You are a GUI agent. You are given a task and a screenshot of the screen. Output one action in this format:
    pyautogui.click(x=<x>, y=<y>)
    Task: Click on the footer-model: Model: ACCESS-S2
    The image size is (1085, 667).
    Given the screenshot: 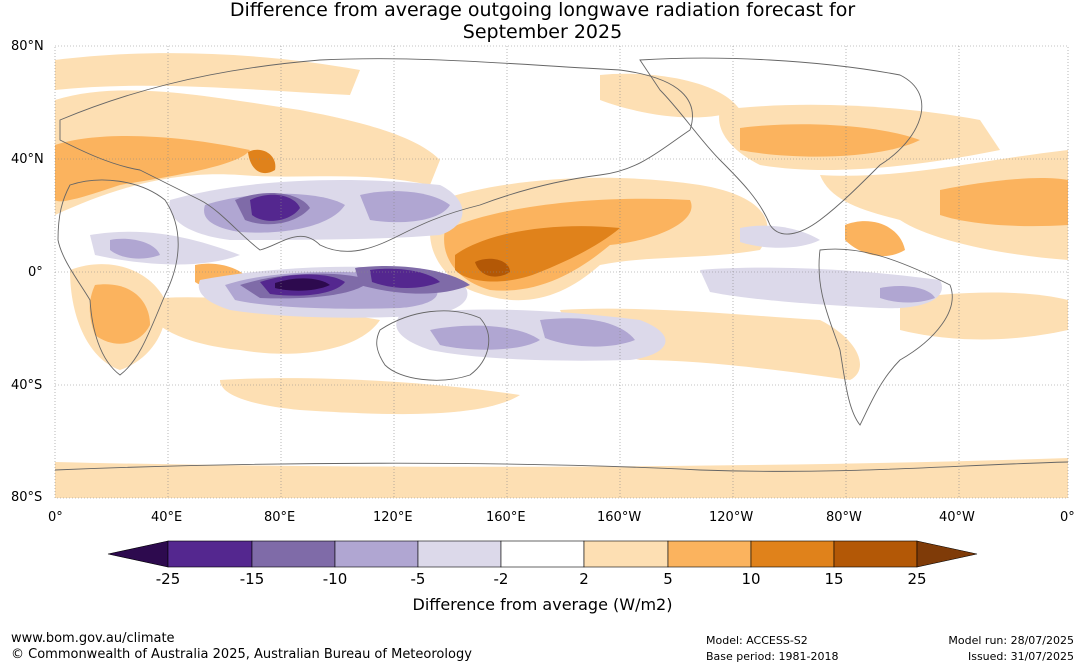 What is the action you would take?
    pyautogui.click(x=757, y=640)
    